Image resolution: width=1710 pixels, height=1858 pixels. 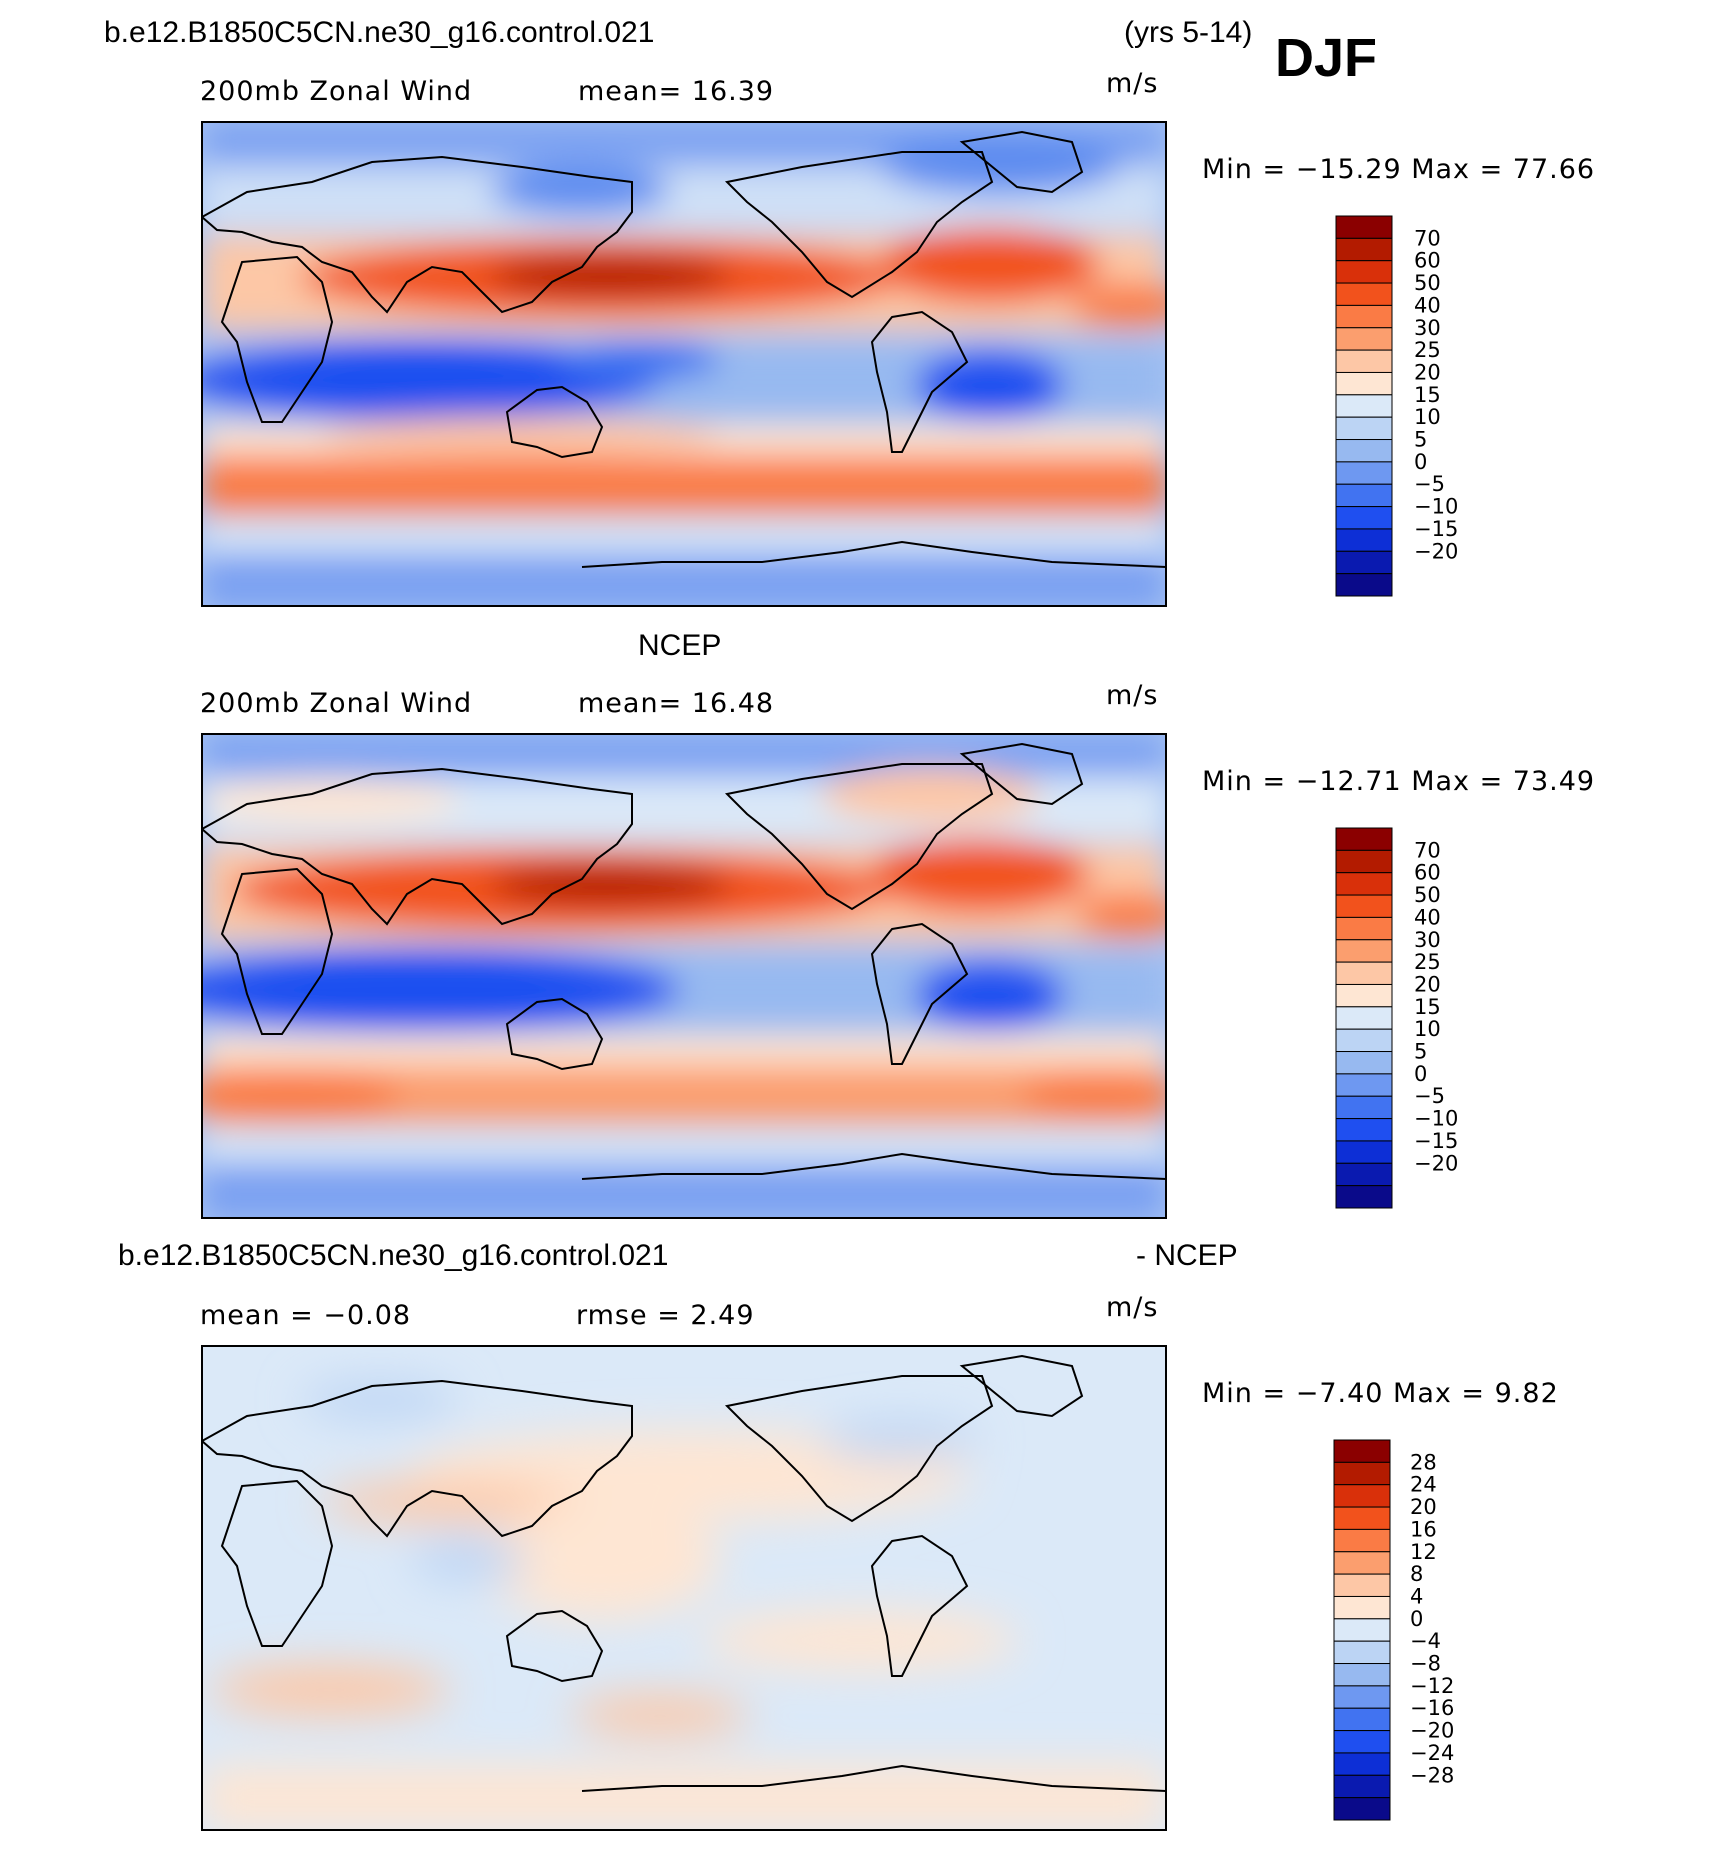 What do you see at coordinates (1380, 1393) in the screenshot?
I see `panel-3-minmax: Min = −7.40 Max = 9.82` at bounding box center [1380, 1393].